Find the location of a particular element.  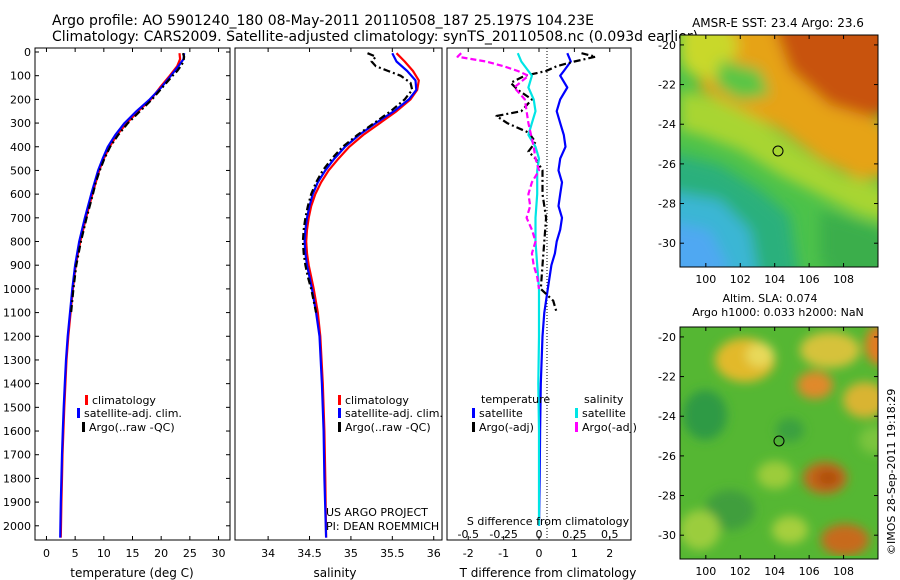

s-diff-tick-label: 0.5 is located at coordinates (610, 534).